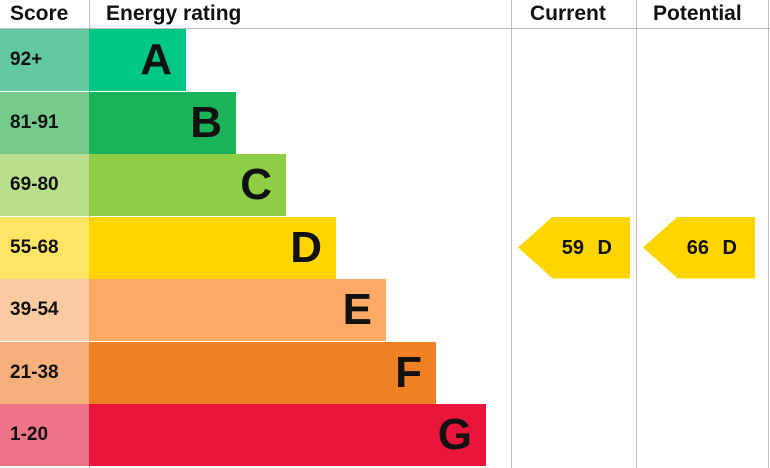 This screenshot has width=770, height=468. What do you see at coordinates (44, 185) in the screenshot?
I see `score-range-c: 69-80` at bounding box center [44, 185].